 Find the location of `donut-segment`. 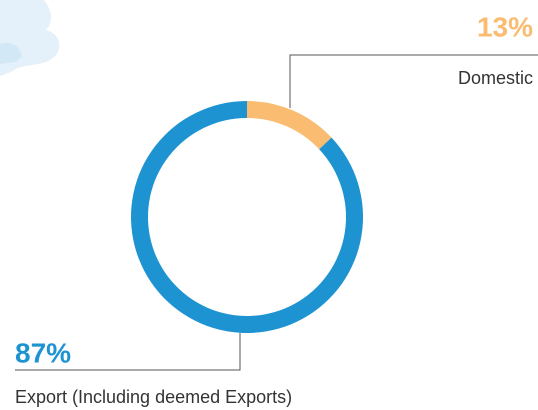

donut-segment is located at coordinates (289, 125).